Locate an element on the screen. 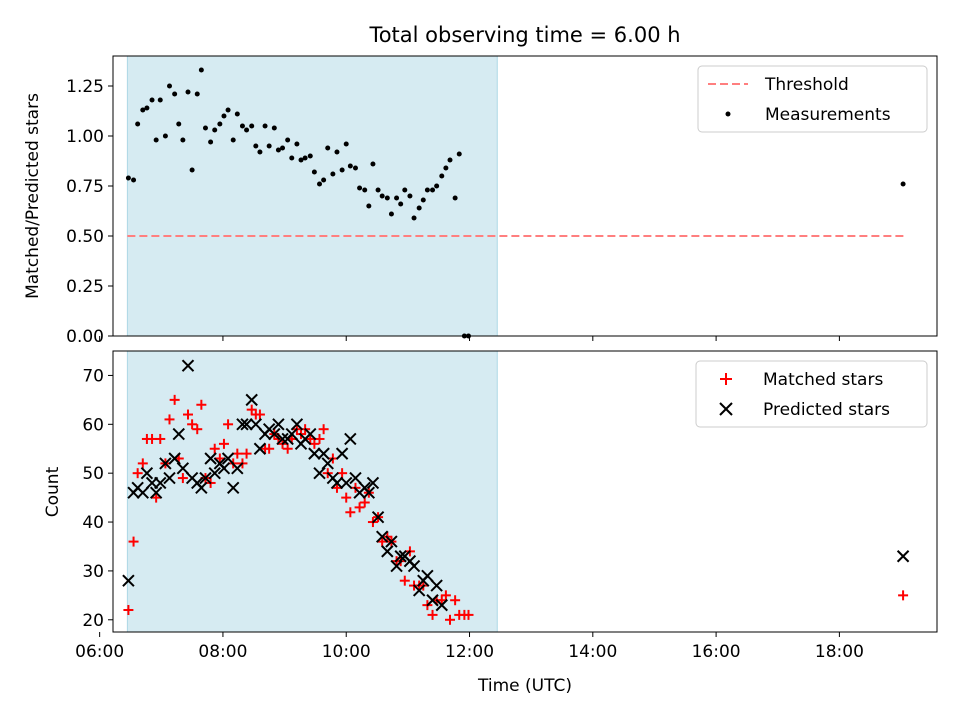  legend-measurements-label: Measurements is located at coordinates (828, 115).